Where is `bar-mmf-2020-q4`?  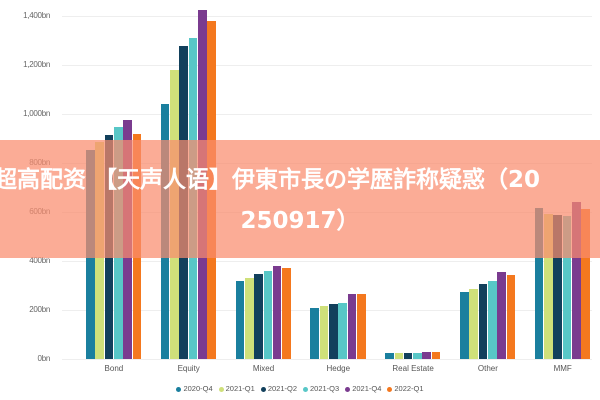 bar-mmf-2020-q4 is located at coordinates (539, 283).